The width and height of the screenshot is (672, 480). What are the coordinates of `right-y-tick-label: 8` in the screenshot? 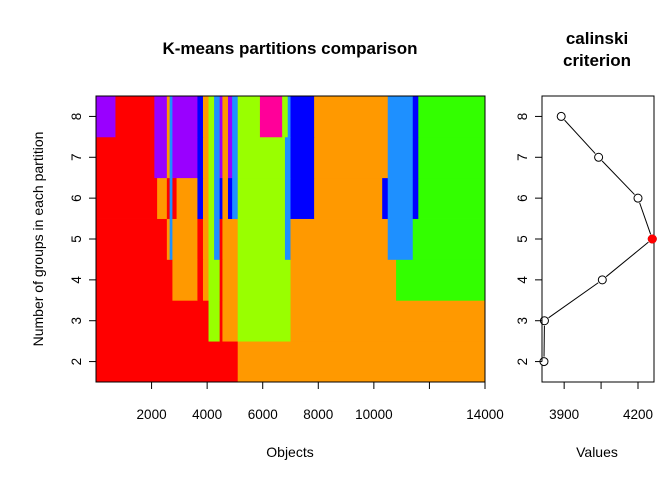 It's located at (522, 117).